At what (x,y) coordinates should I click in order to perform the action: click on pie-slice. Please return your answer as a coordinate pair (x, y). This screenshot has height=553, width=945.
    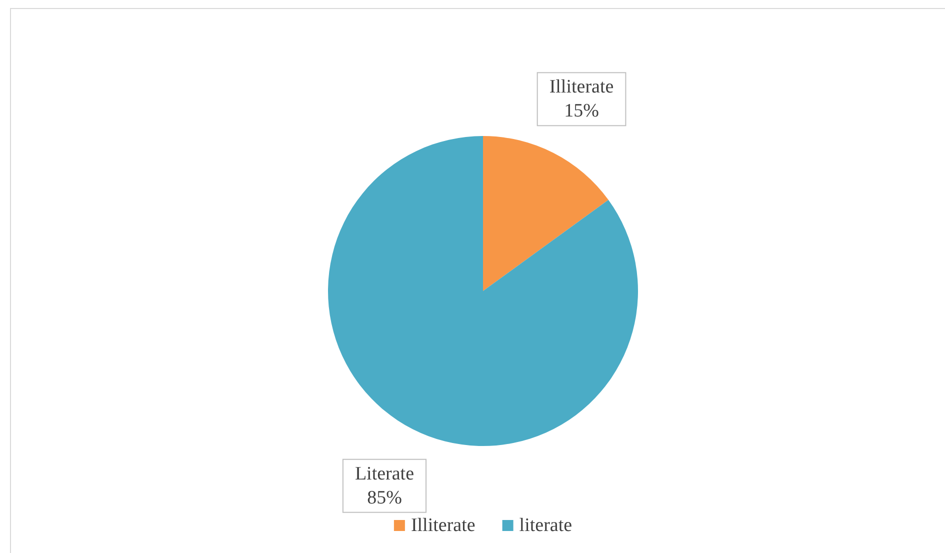
    Looking at the image, I should click on (545, 213).